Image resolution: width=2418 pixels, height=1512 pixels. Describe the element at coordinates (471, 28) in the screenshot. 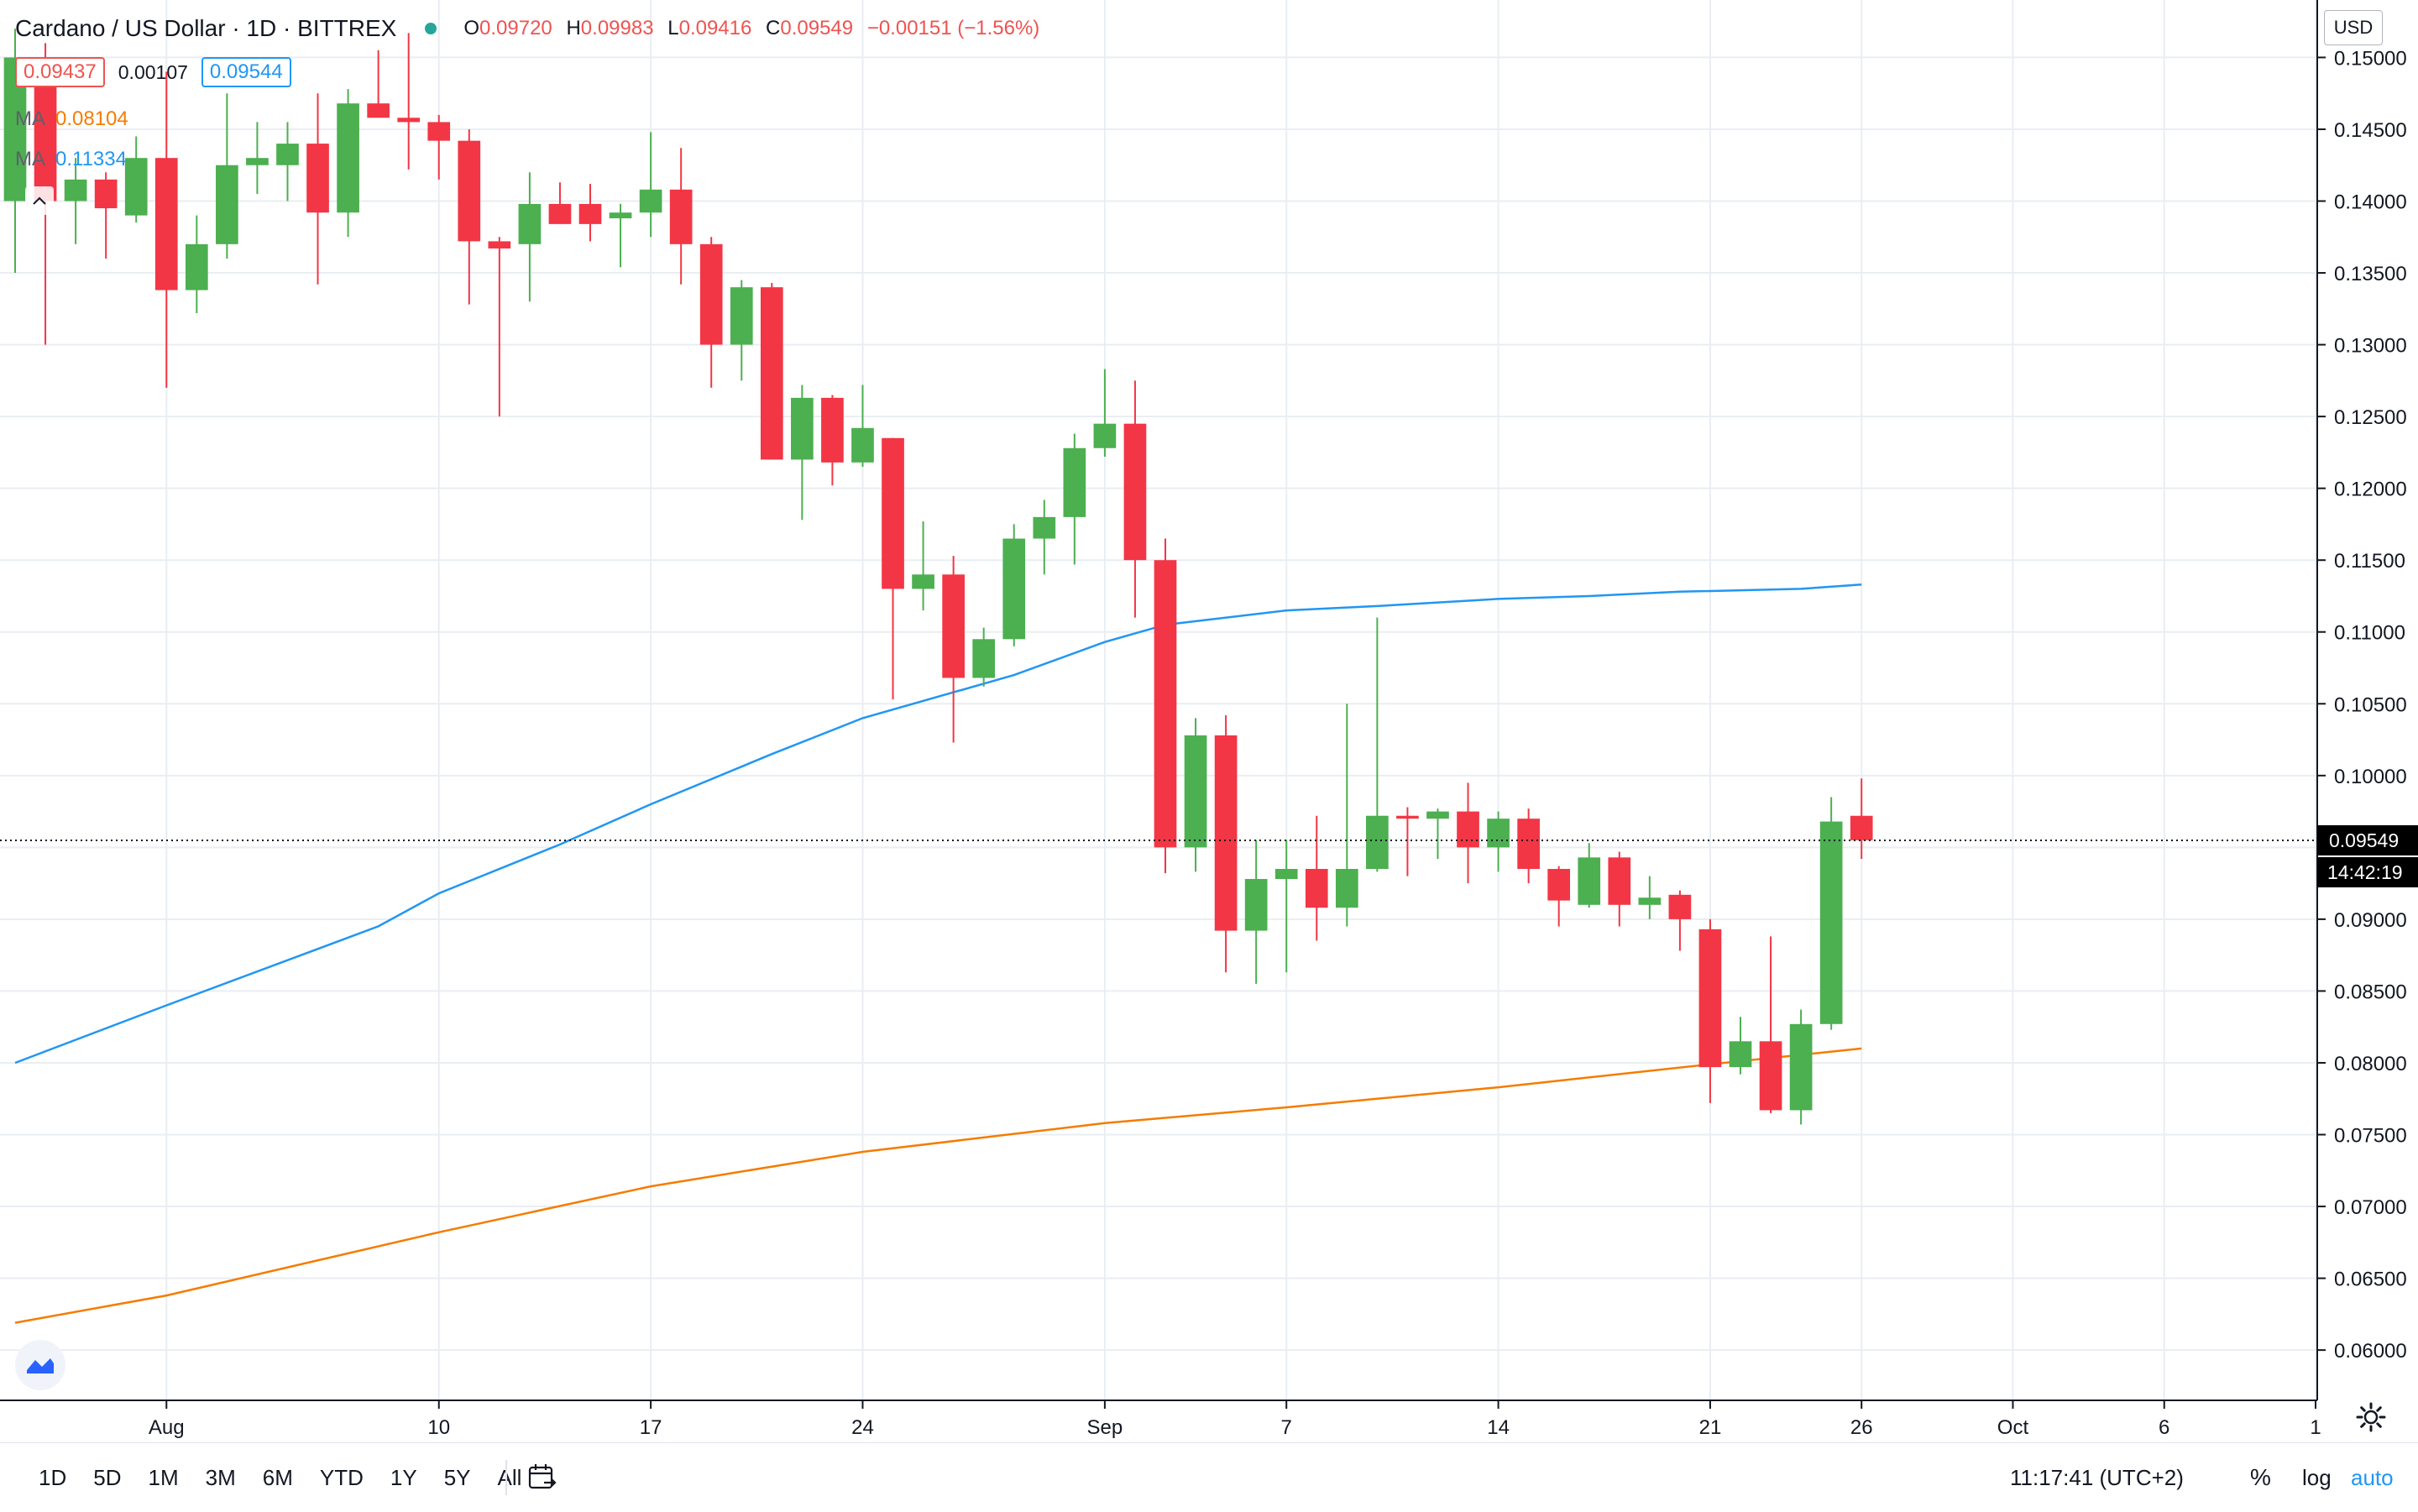

I see `open-label: O` at that location.